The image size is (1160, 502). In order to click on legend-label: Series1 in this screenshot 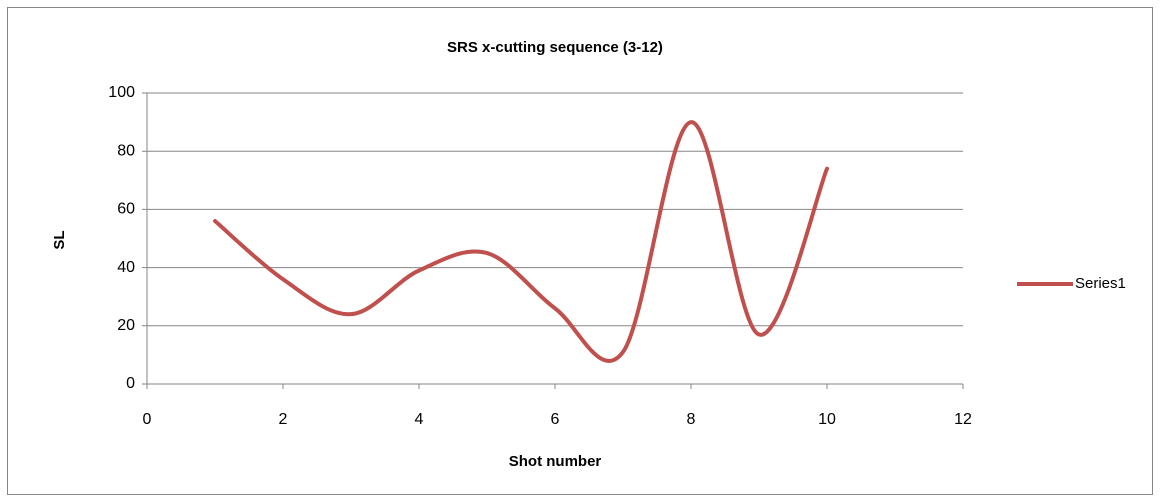, I will do `click(1100, 283)`.